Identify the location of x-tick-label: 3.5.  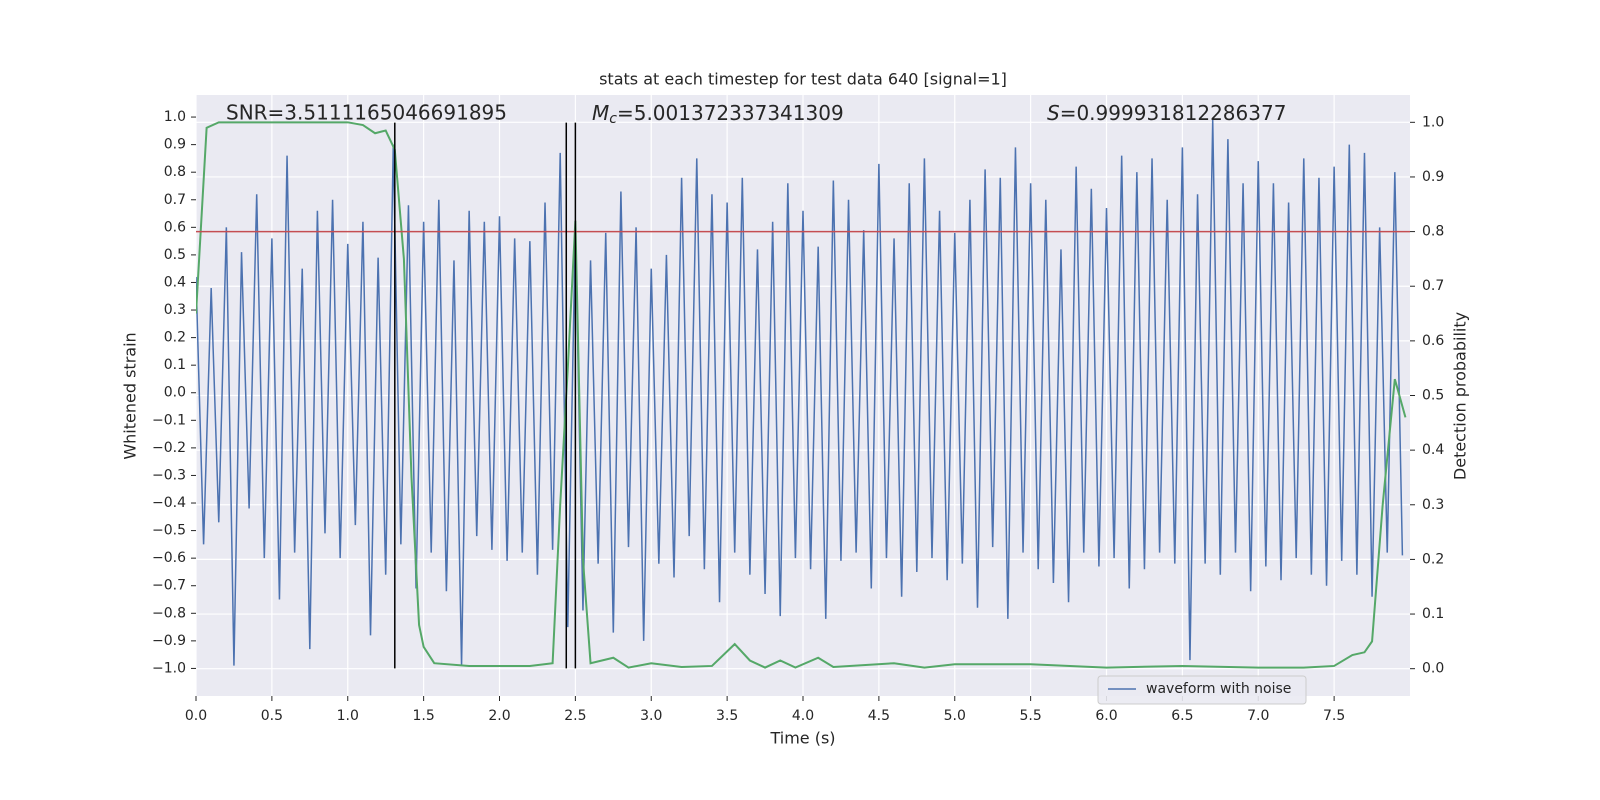
(727, 716).